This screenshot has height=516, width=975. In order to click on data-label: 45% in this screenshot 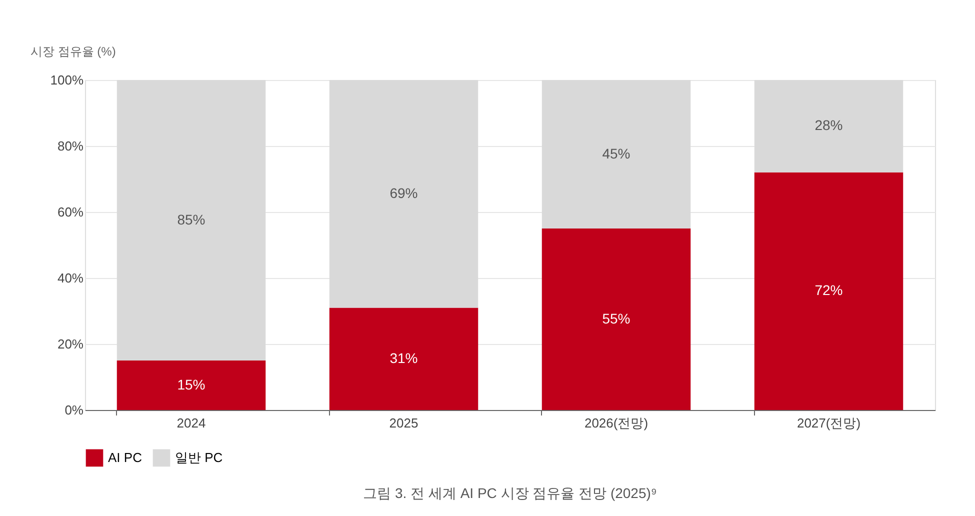, I will do `click(616, 153)`.